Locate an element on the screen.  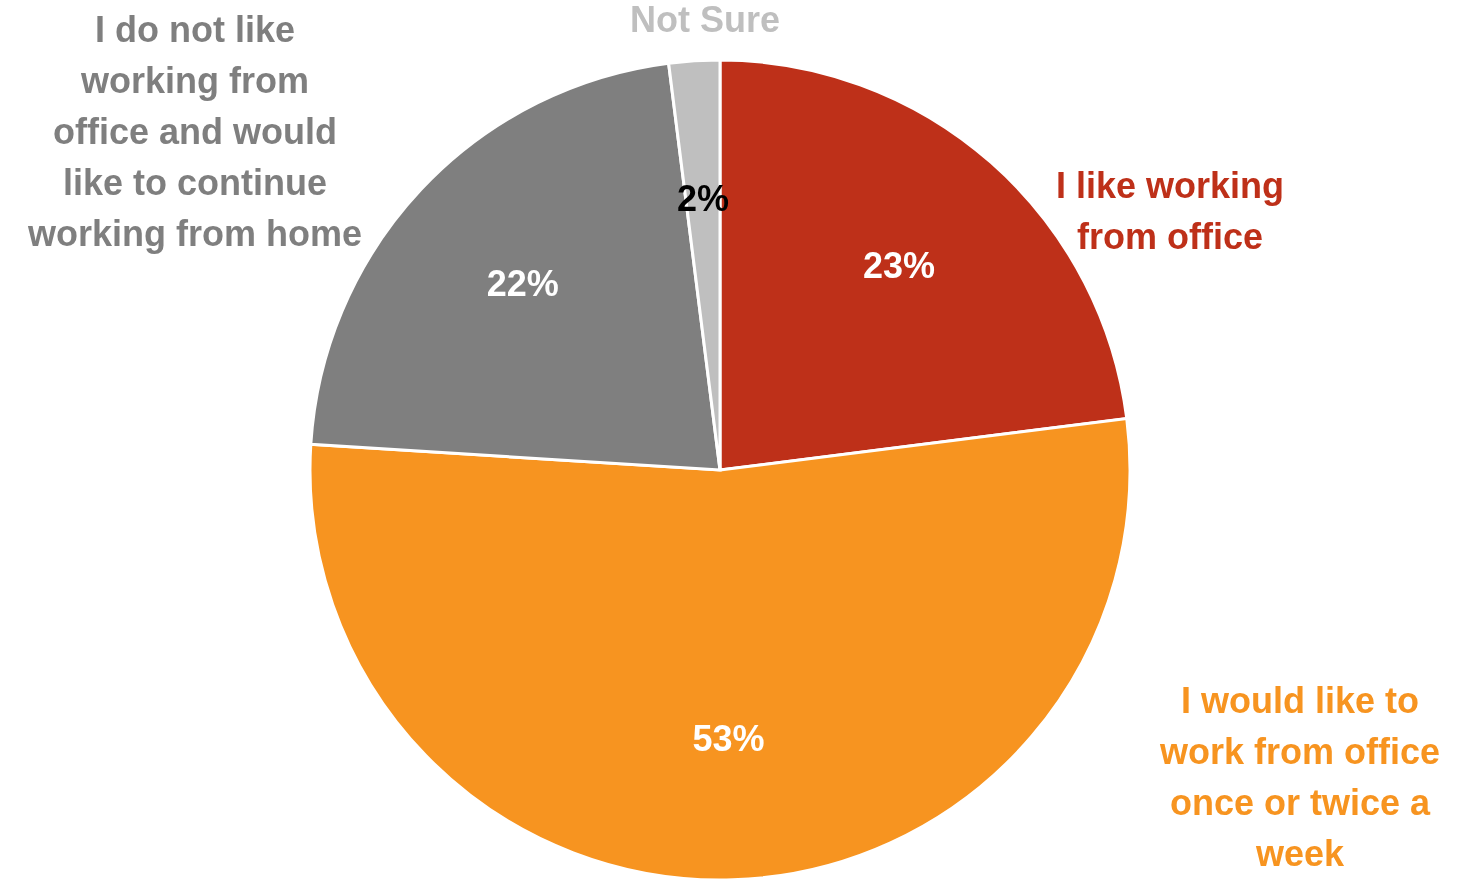
slice-label: I would like to work from office once or twice a week is located at coordinates (1299, 777).